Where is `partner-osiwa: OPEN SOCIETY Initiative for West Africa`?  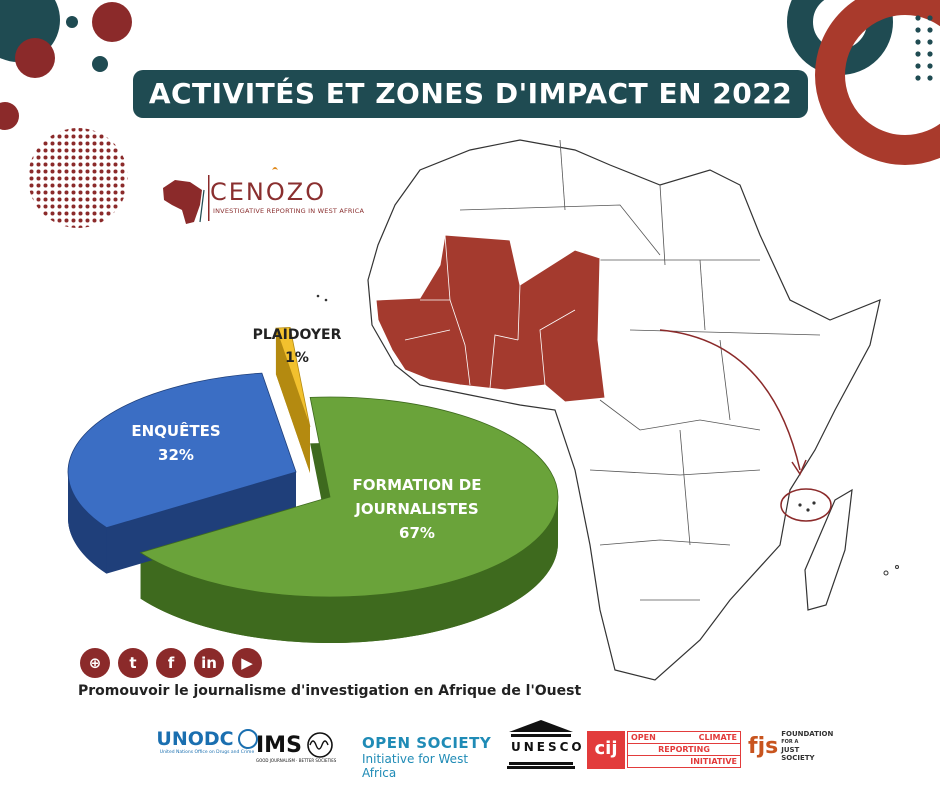
partner-osiwa: OPEN SOCIETY Initiative for West Africa is located at coordinates (432, 757).